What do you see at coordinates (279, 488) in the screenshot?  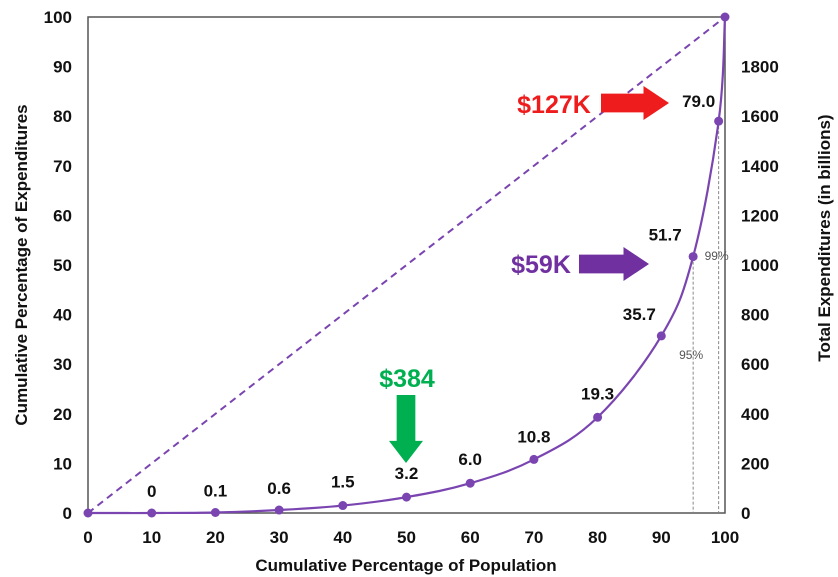 I see `data-label: 0.6` at bounding box center [279, 488].